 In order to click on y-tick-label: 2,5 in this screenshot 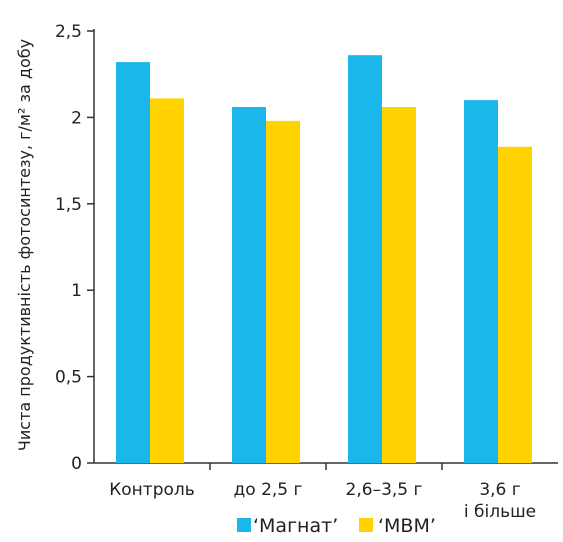, I will do `click(68, 32)`.